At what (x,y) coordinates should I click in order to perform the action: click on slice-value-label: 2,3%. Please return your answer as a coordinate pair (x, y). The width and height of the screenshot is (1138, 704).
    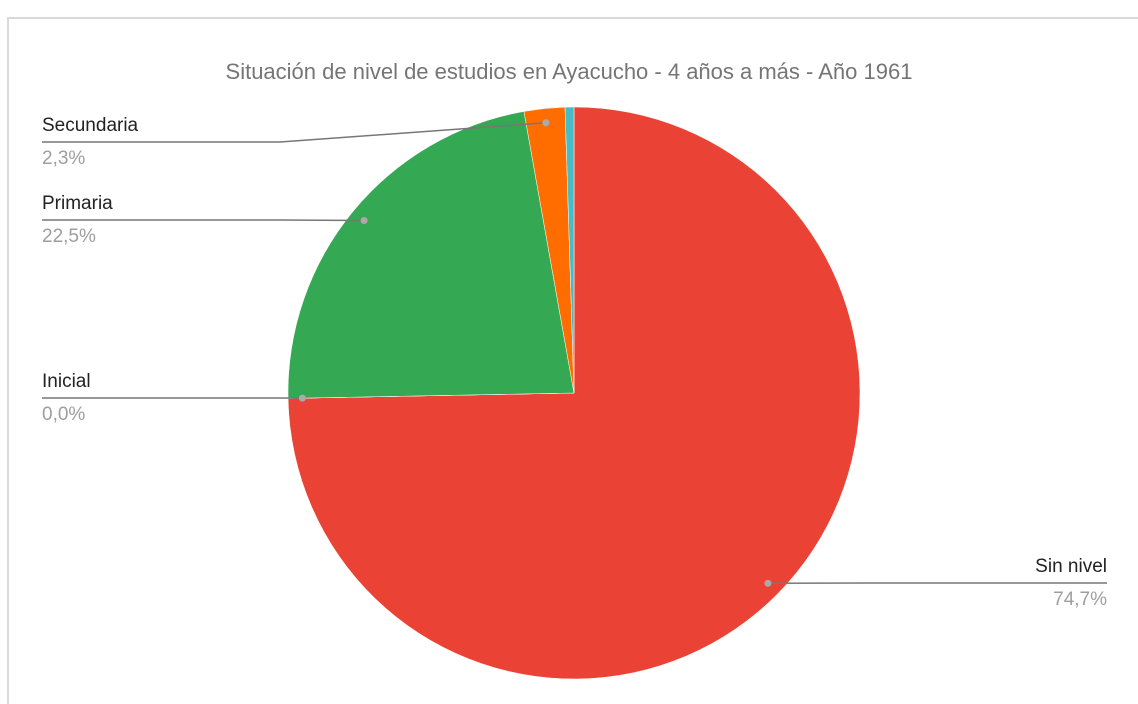
    Looking at the image, I should click on (63, 158).